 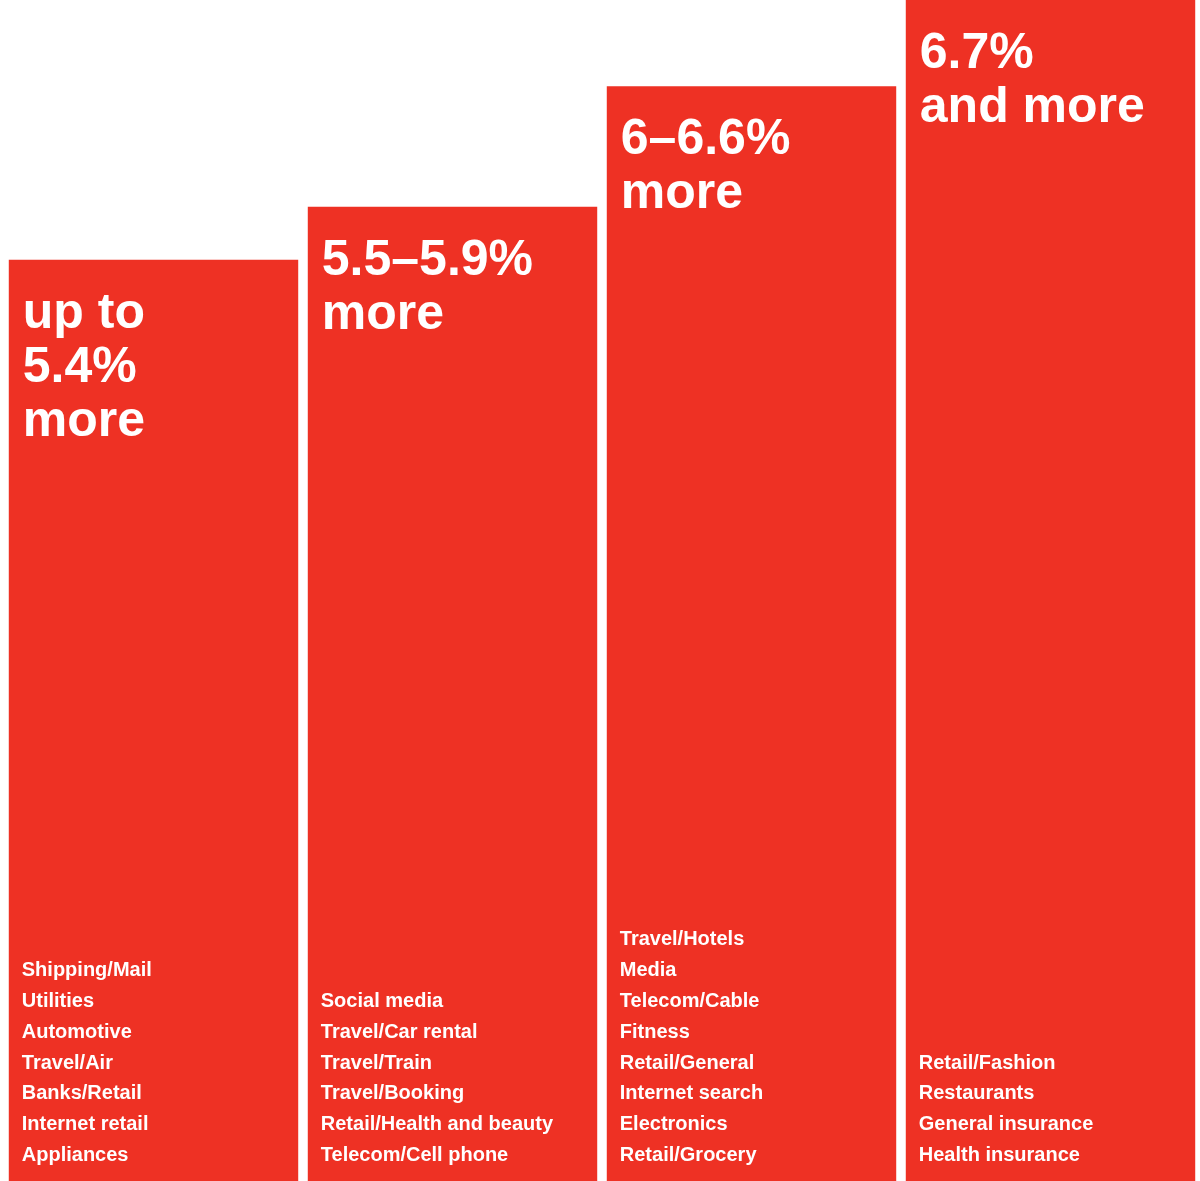 I want to click on x-tick-label: 6.7% and more, so click(x=1032, y=78).